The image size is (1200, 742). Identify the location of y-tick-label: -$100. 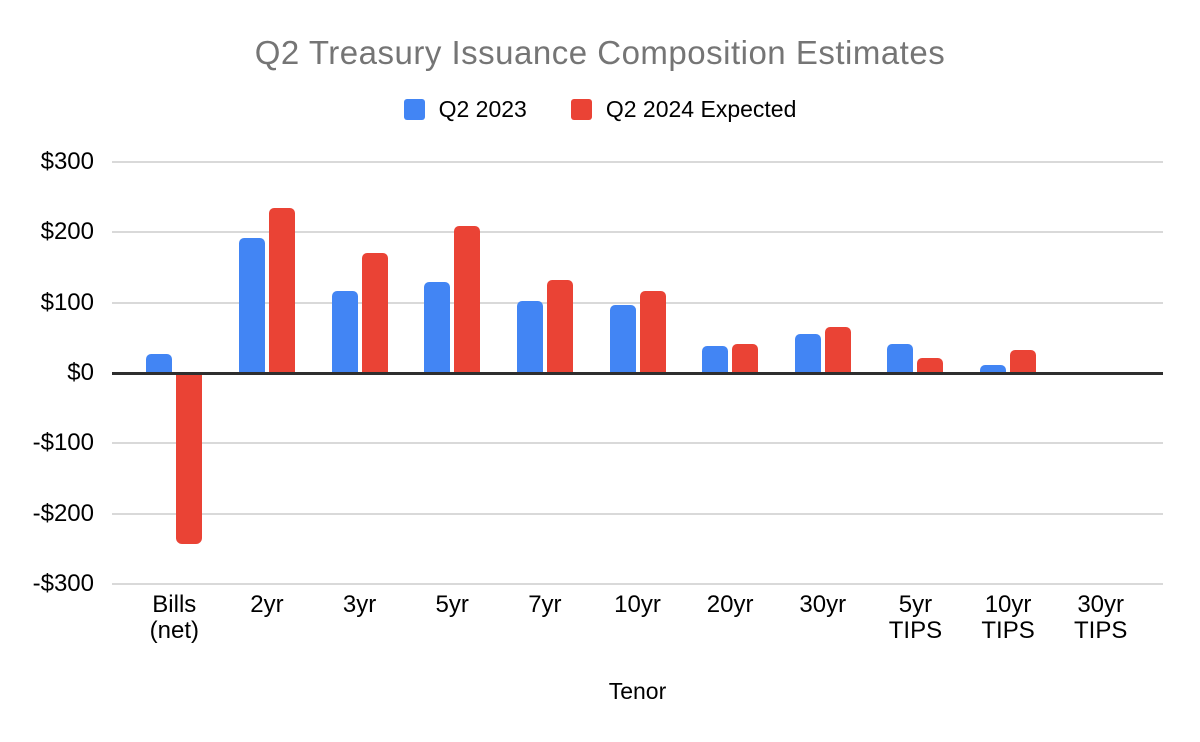
(63, 443).